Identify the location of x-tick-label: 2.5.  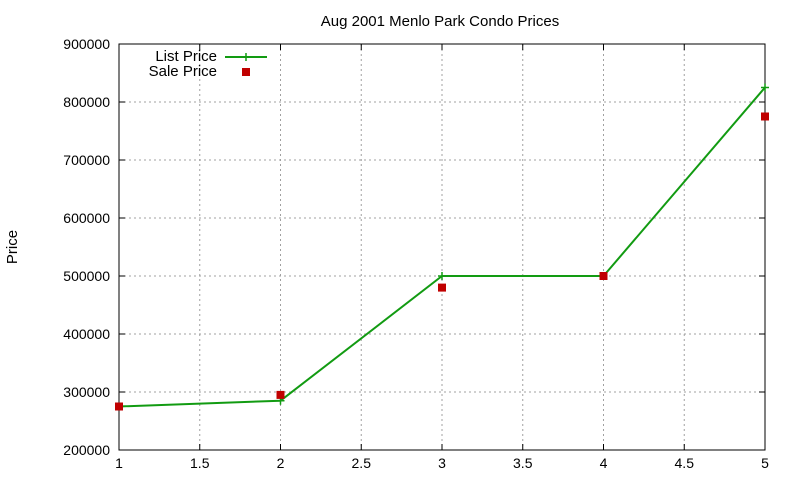
(362, 463).